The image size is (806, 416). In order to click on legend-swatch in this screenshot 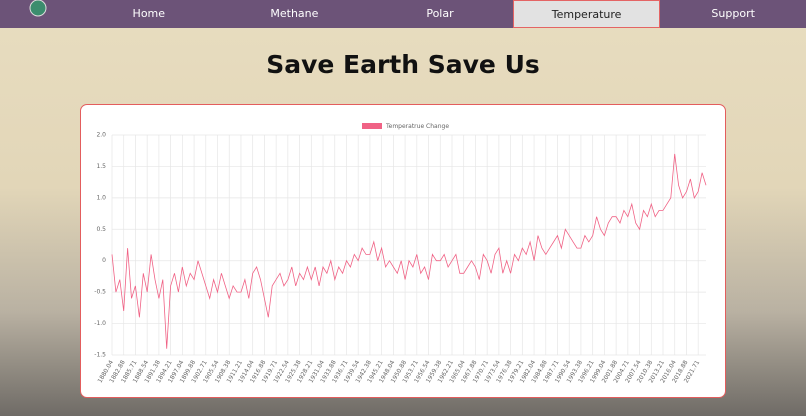, I will do `click(372, 126)`.